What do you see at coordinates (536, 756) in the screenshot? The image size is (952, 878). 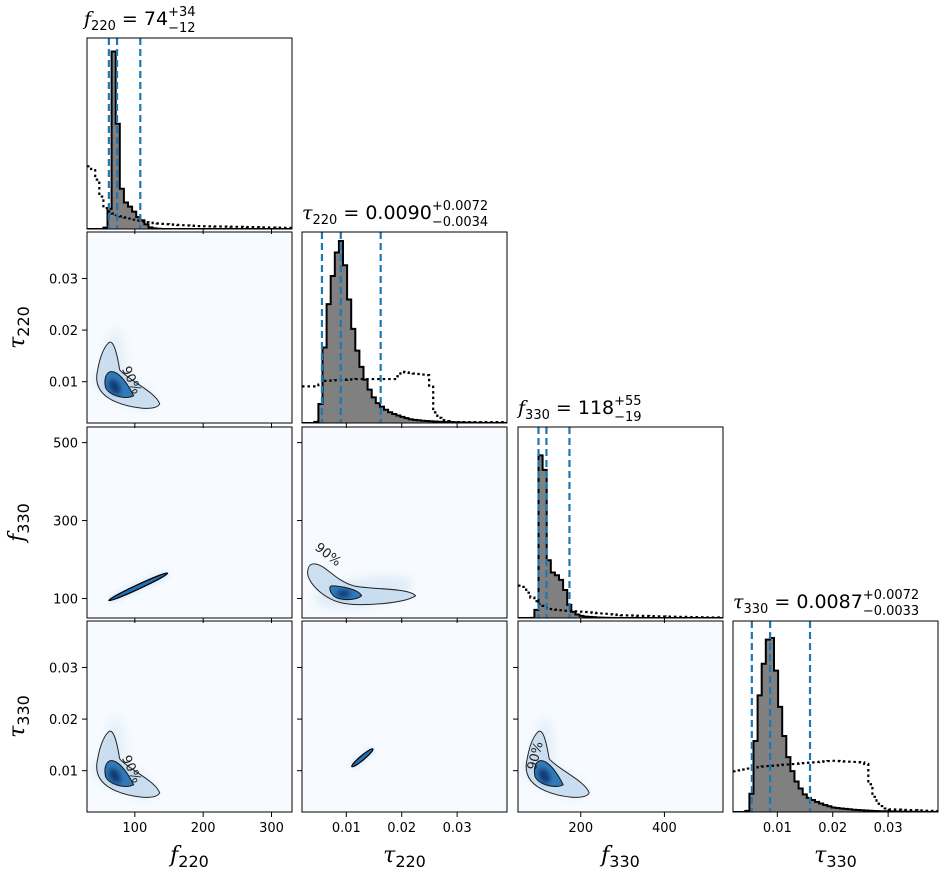 I see `contour-label: 90%` at bounding box center [536, 756].